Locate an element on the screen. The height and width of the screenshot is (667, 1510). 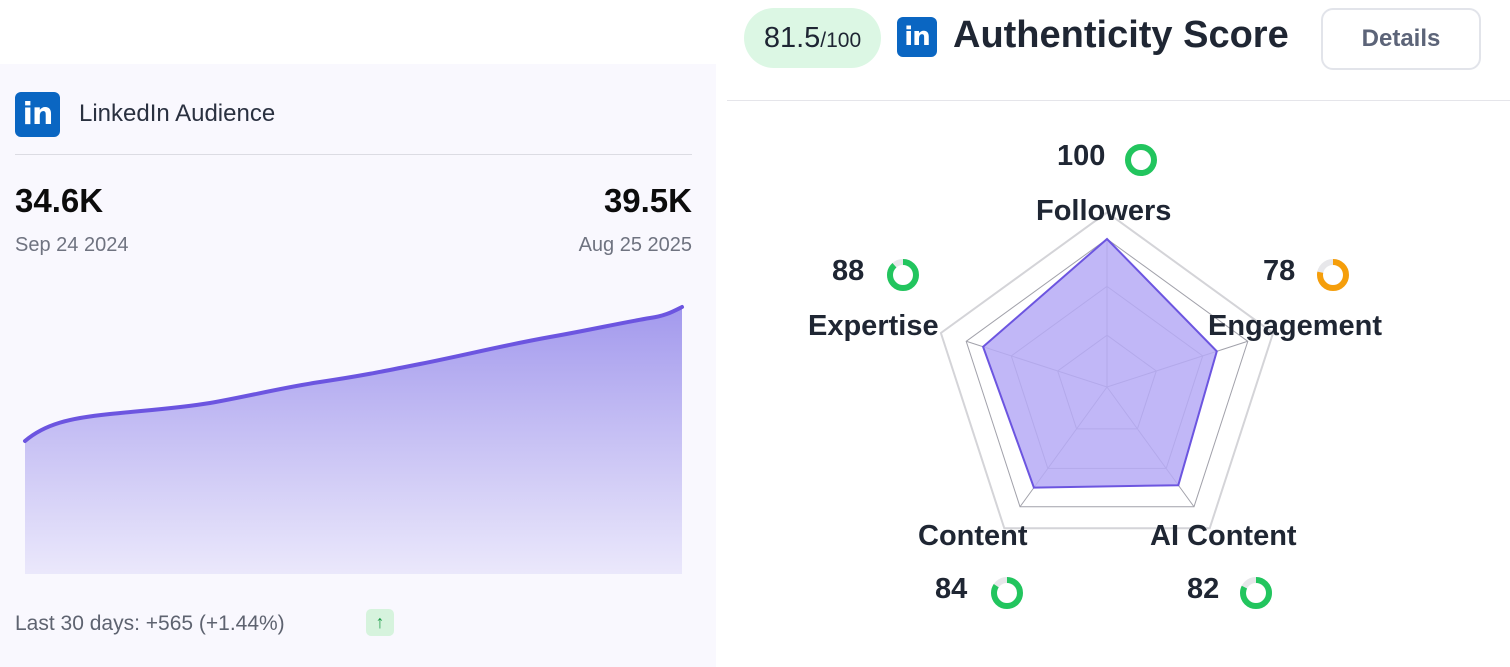
followers-label: Followers is located at coordinates (1104, 211).